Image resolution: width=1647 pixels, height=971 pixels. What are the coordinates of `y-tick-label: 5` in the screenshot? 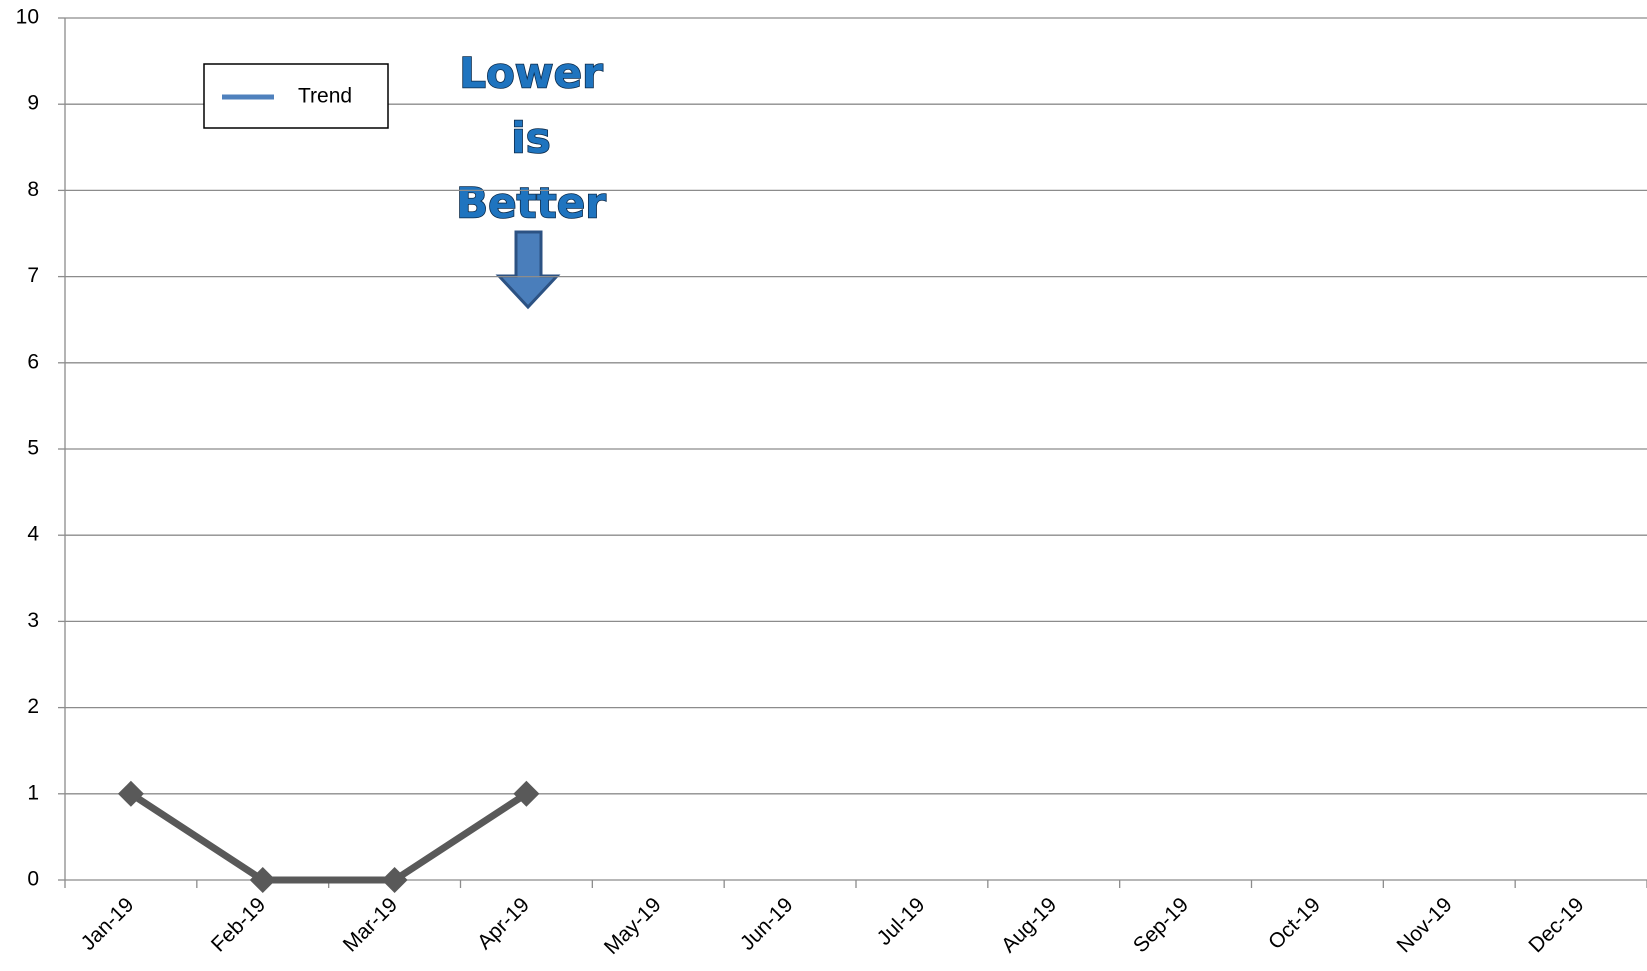 It's located at (33, 448).